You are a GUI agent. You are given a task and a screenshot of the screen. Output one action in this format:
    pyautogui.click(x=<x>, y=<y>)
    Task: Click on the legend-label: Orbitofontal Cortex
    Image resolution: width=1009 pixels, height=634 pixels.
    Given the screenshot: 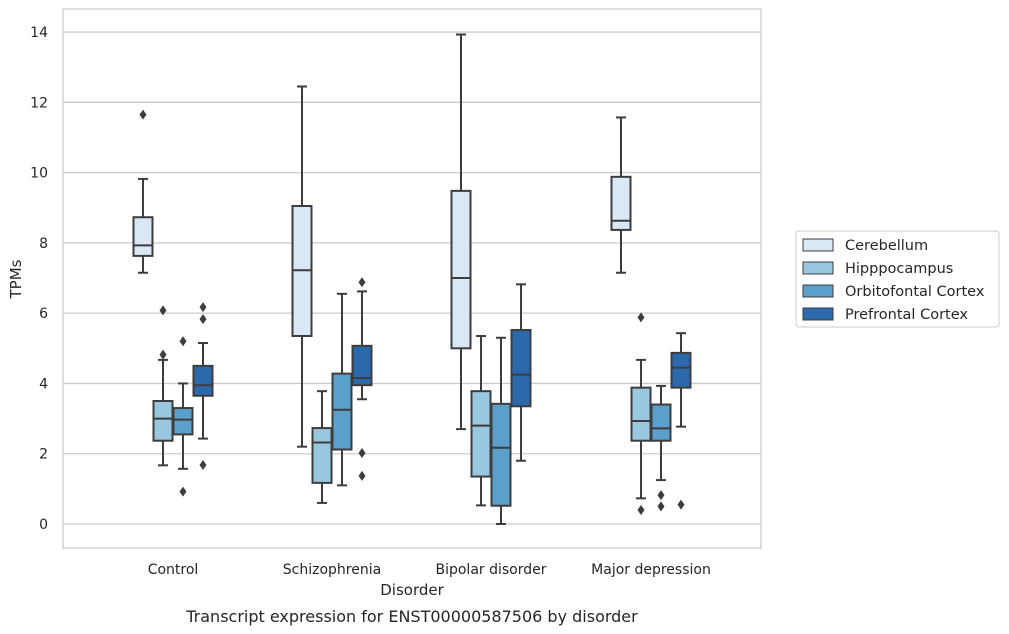 What is the action you would take?
    pyautogui.click(x=915, y=292)
    